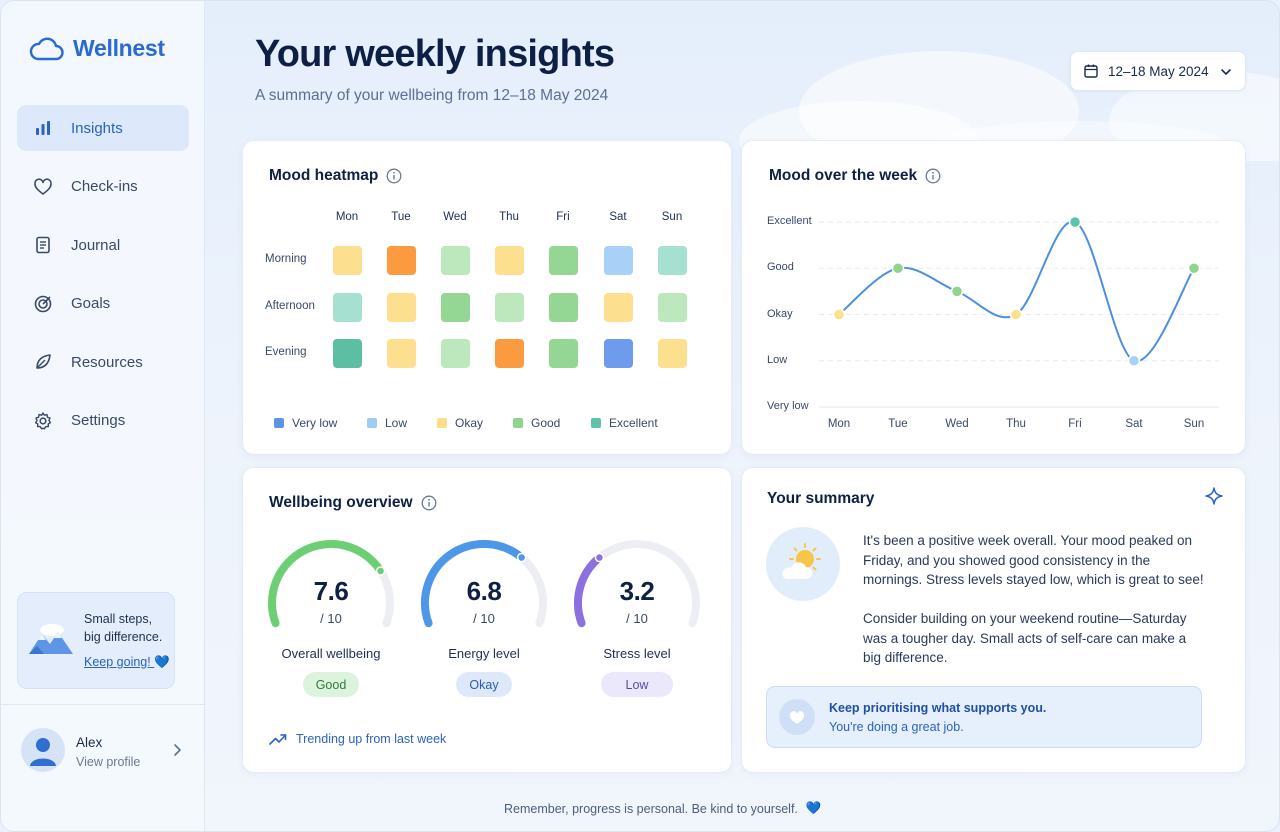 This screenshot has width=1280, height=832. I want to click on date-range-label: 12–18 May 2024, so click(1158, 71).